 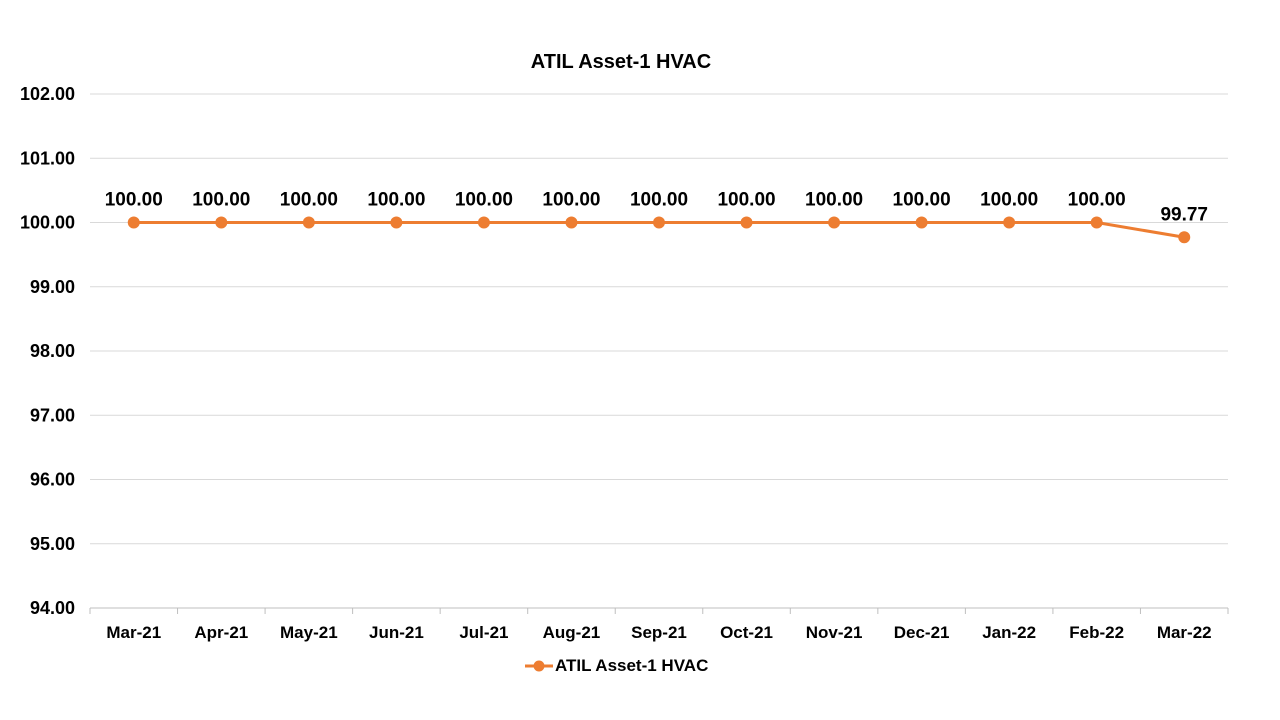 I want to click on data-label-Mar-22: 99.77, so click(x=1184, y=214).